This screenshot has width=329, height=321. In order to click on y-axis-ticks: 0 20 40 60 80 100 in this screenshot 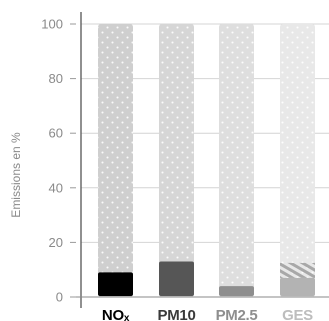, I will do `click(58, 161)`.